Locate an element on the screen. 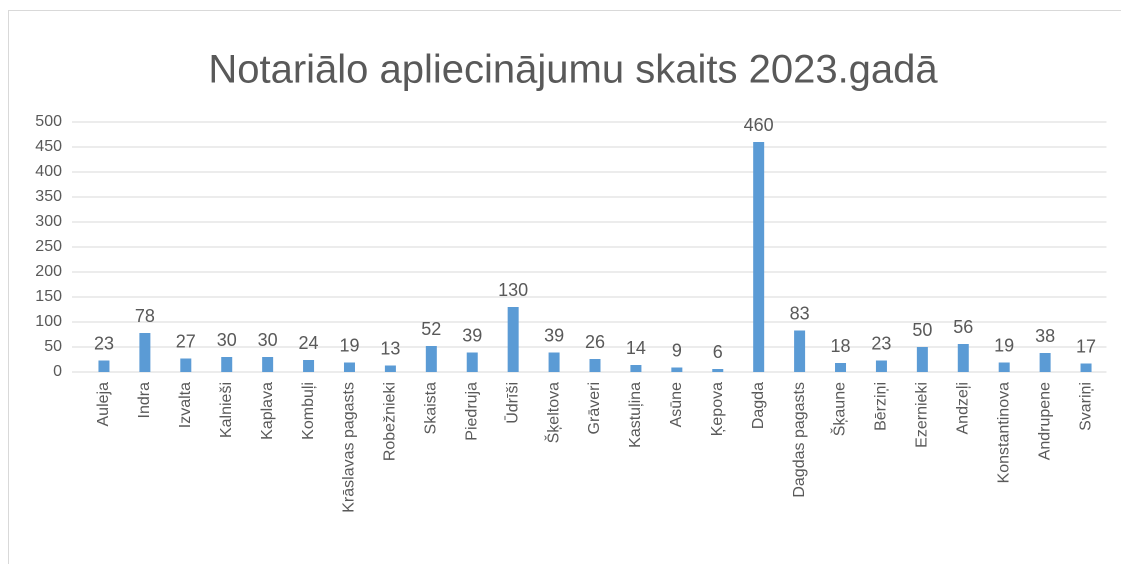 Image resolution: width=1121 pixels, height=564 pixels. x-tick-label: Kaplava is located at coordinates (267, 411).